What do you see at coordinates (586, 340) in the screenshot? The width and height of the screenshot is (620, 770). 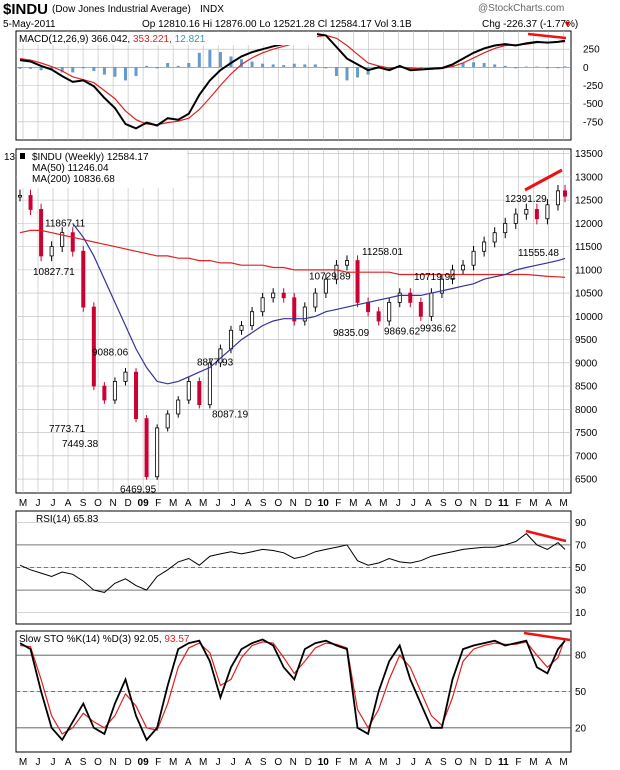 I see `y-tick-label: 9500` at bounding box center [586, 340].